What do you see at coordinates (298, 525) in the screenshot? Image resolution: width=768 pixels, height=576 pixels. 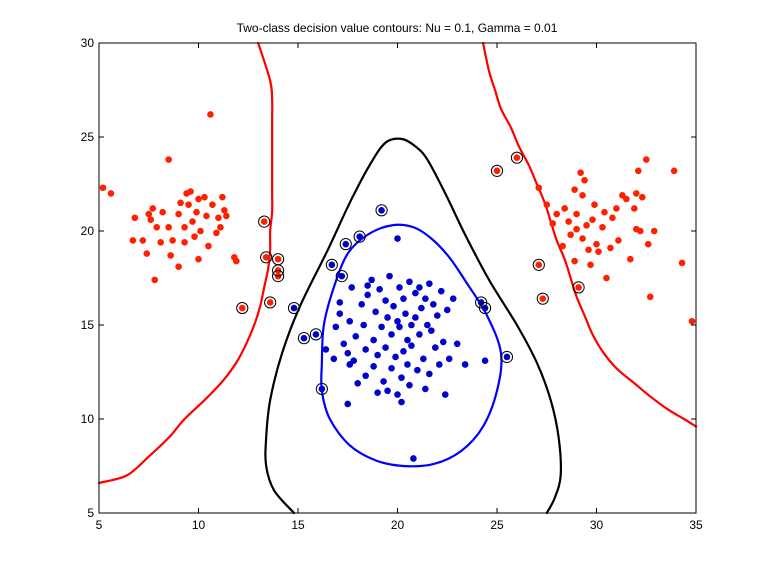 I see `x-tick-label: 15` at bounding box center [298, 525].